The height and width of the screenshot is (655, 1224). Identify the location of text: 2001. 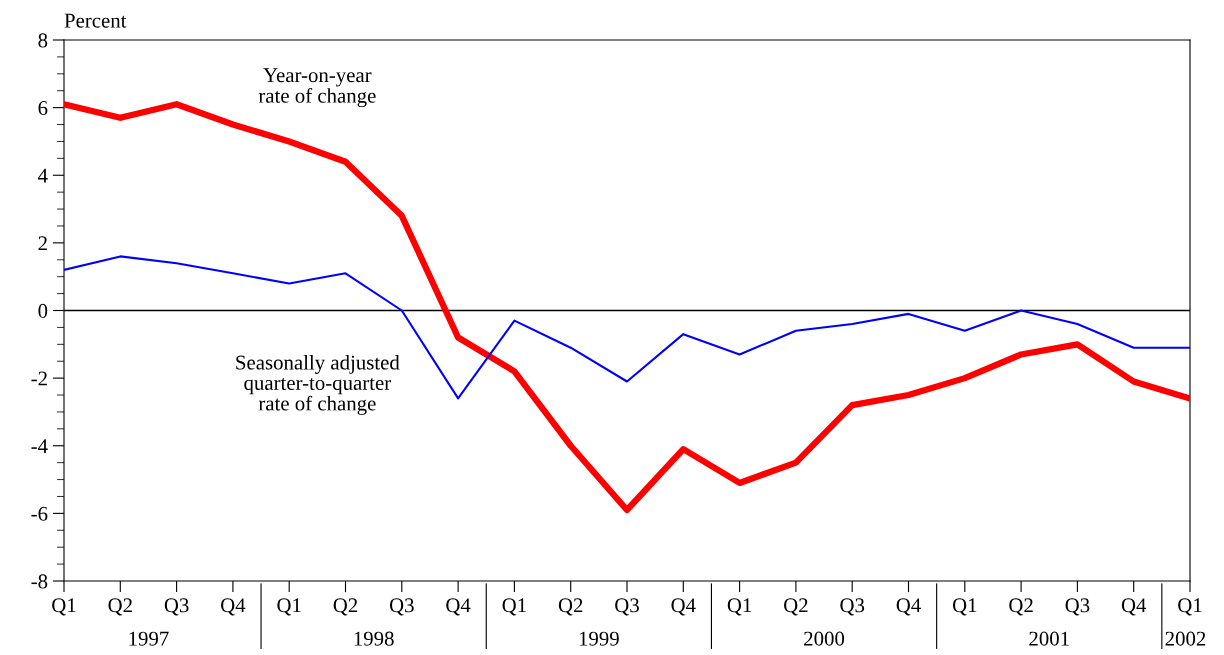
(1049, 638).